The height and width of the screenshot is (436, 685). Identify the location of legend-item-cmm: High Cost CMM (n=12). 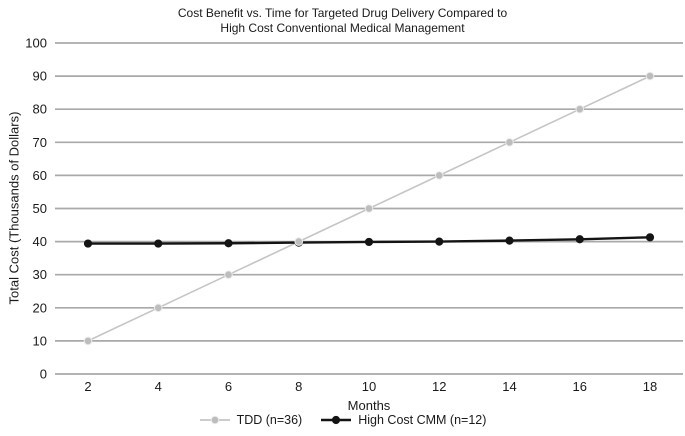
(403, 420).